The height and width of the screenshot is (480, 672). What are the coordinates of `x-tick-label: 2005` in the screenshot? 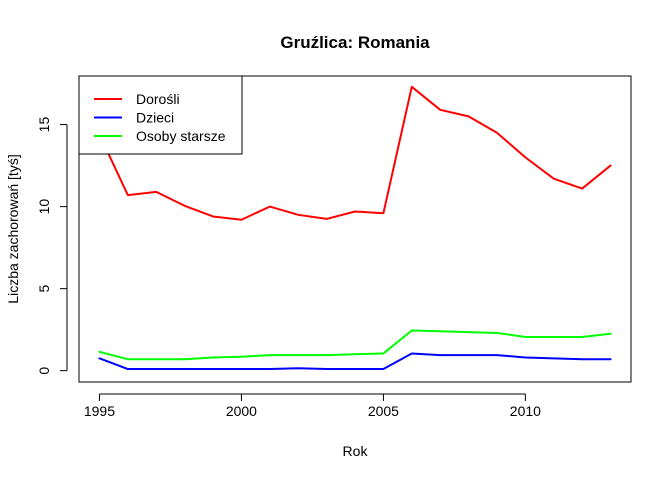 It's located at (383, 411).